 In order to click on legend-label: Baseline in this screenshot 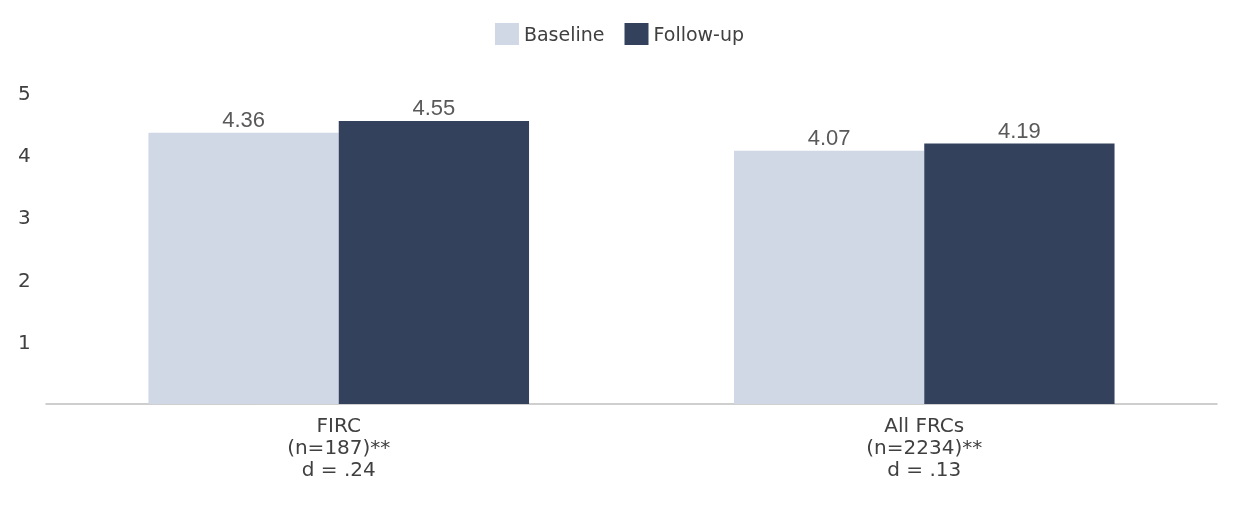, I will do `click(564, 34)`.